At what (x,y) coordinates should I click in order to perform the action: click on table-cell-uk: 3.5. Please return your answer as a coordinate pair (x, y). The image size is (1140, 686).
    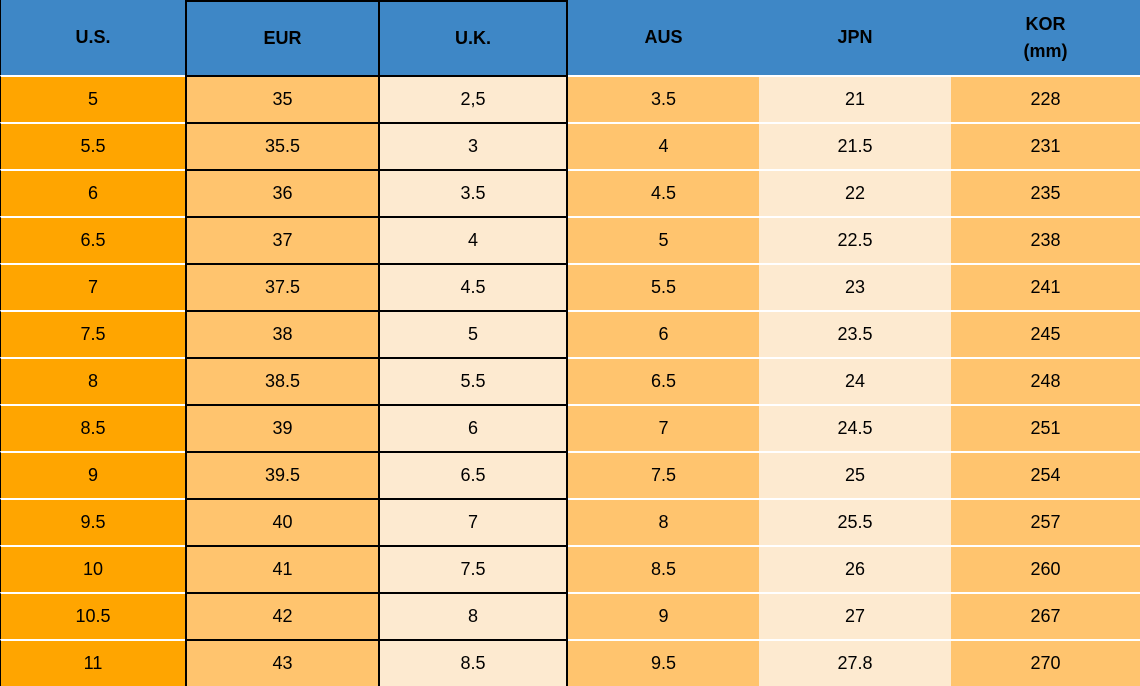
    Looking at the image, I should click on (474, 192).